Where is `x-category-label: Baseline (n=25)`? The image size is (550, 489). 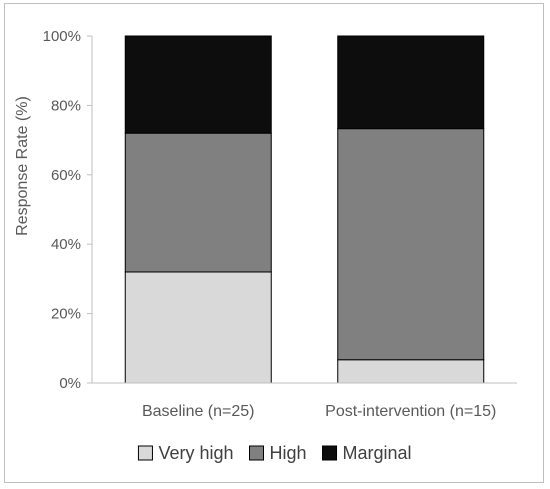
x-category-label: Baseline (n=25) is located at coordinates (198, 411).